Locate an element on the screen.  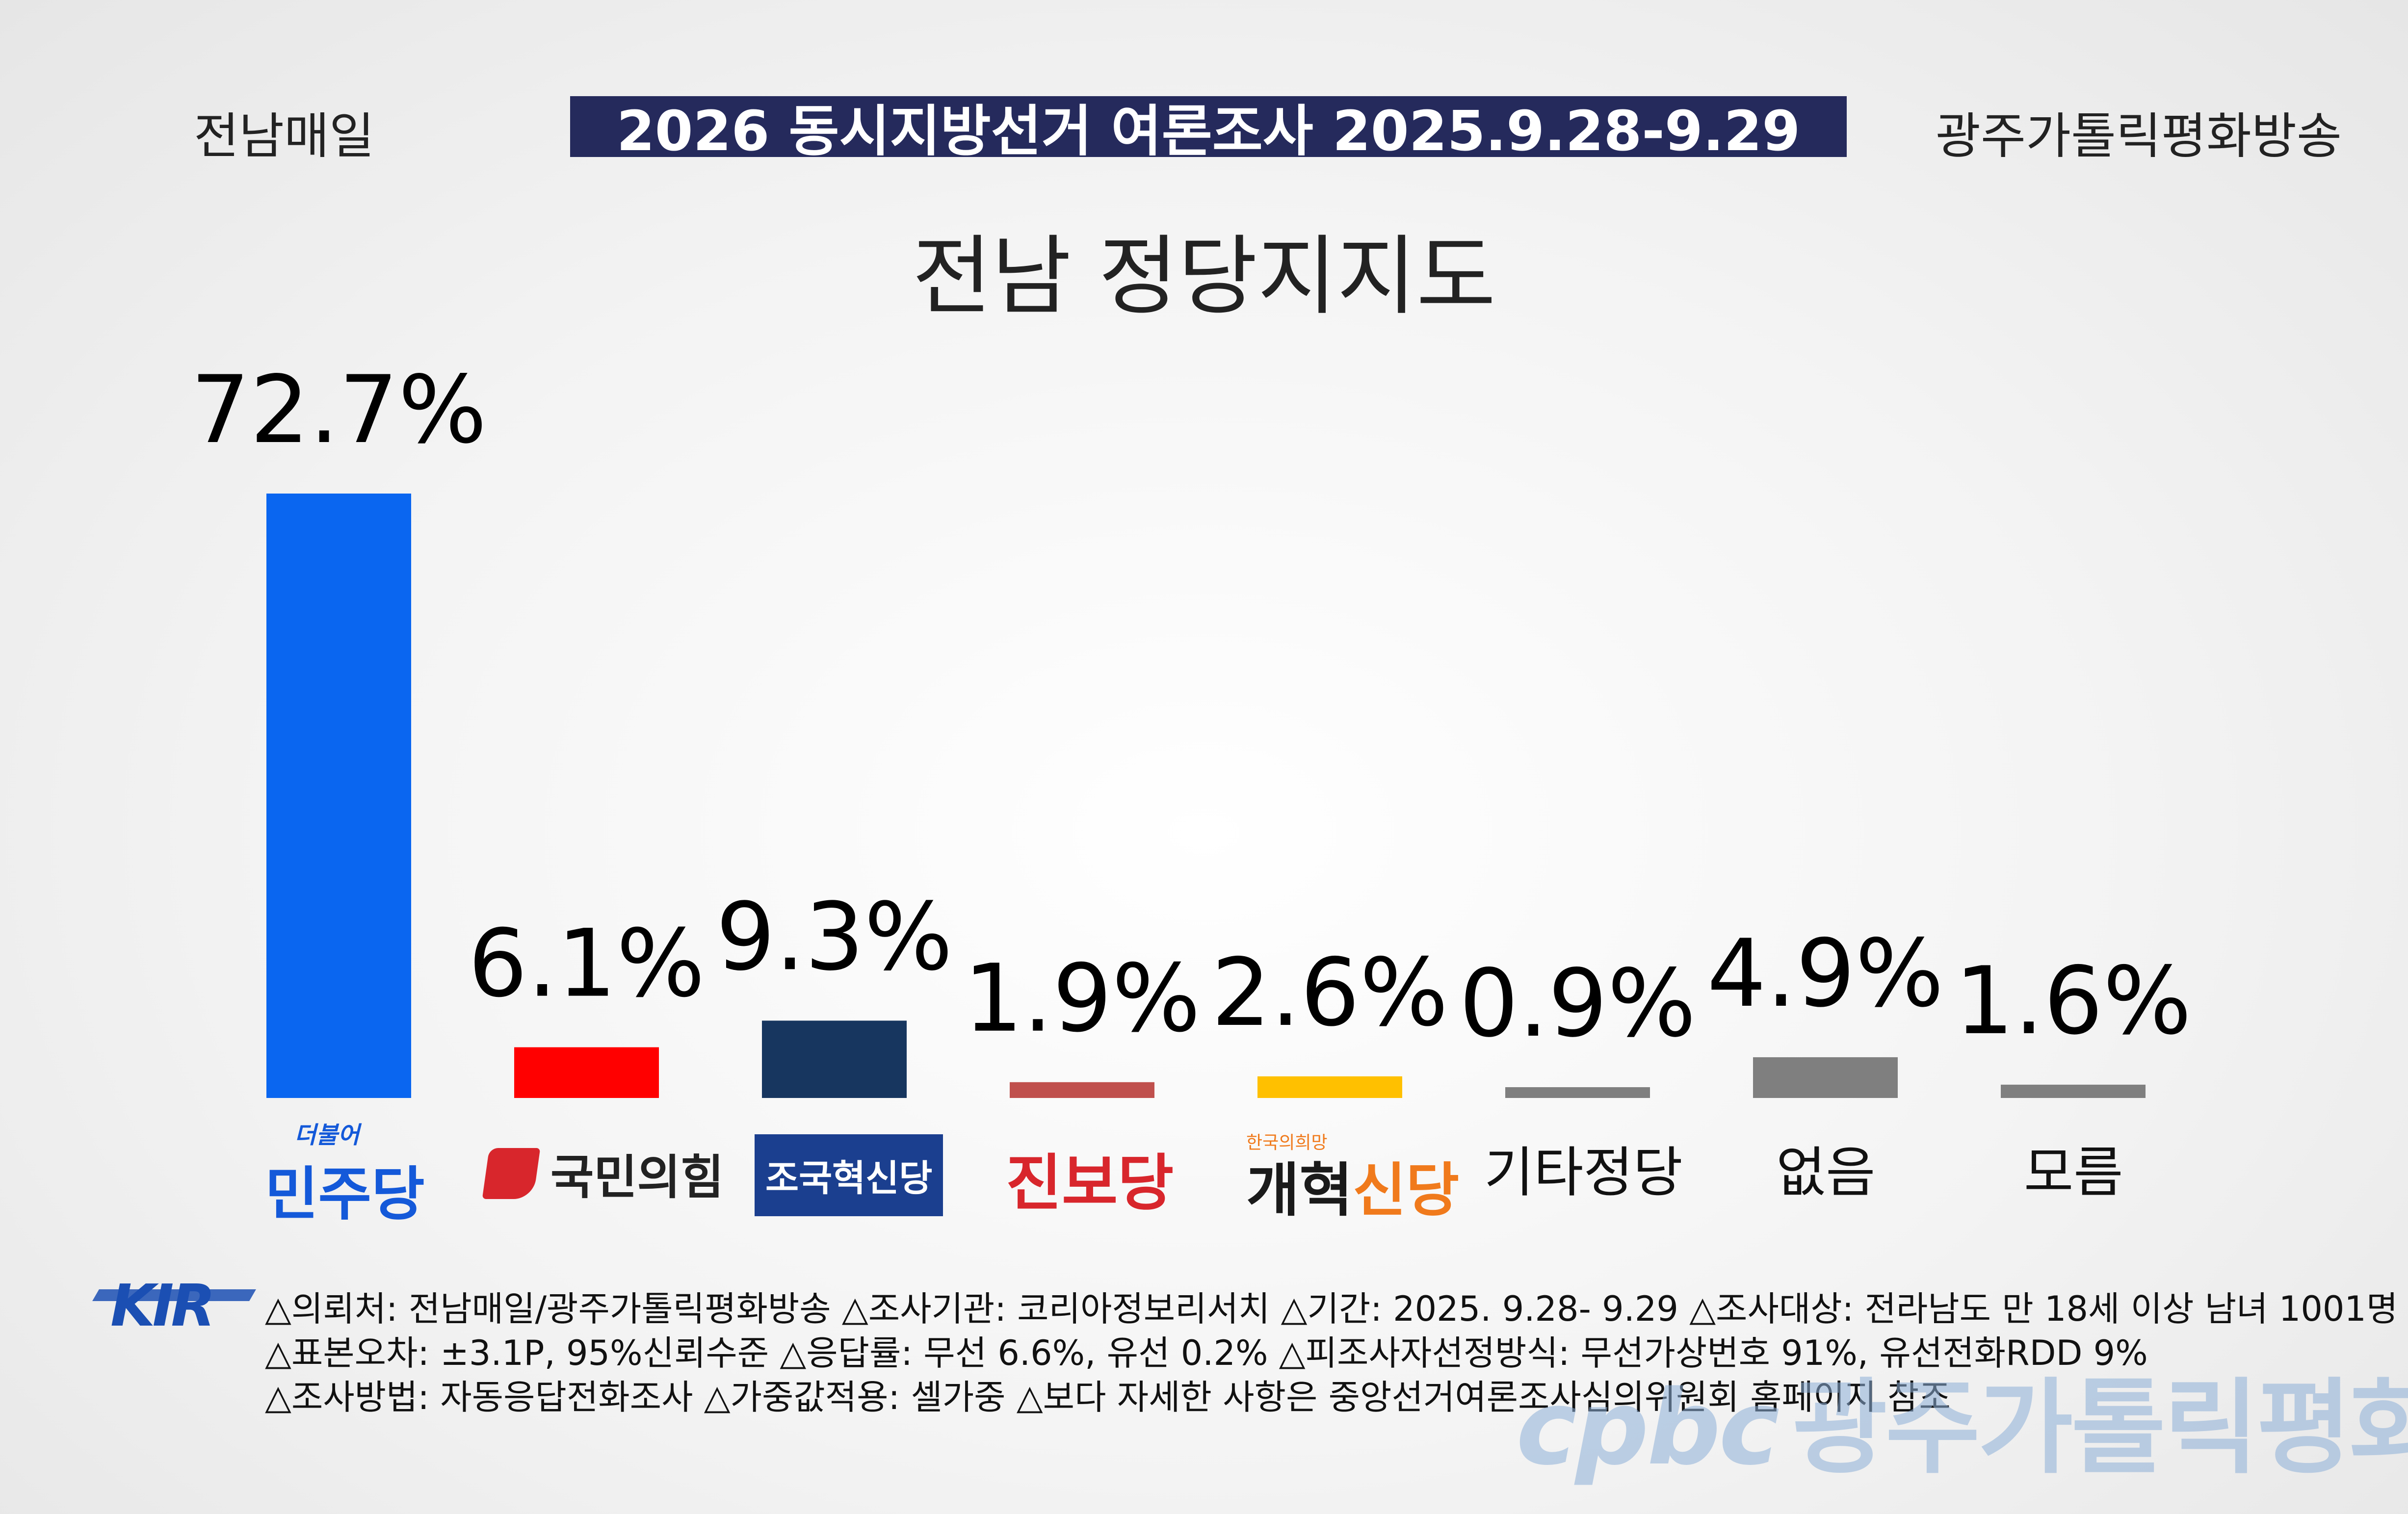
chart-title: 전남 정당지지도 is located at coordinates (1204, 276).